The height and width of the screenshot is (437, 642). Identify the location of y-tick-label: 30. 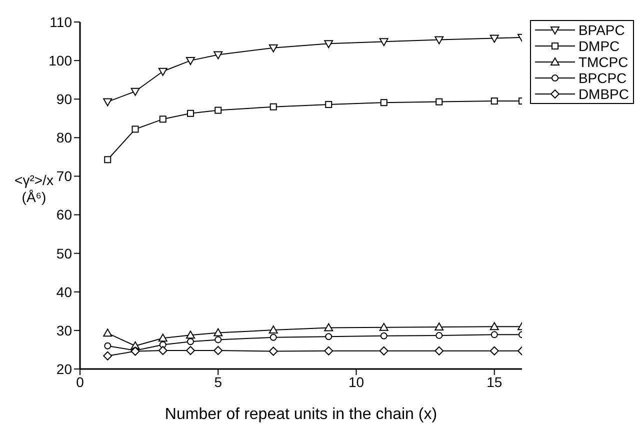
(64, 330).